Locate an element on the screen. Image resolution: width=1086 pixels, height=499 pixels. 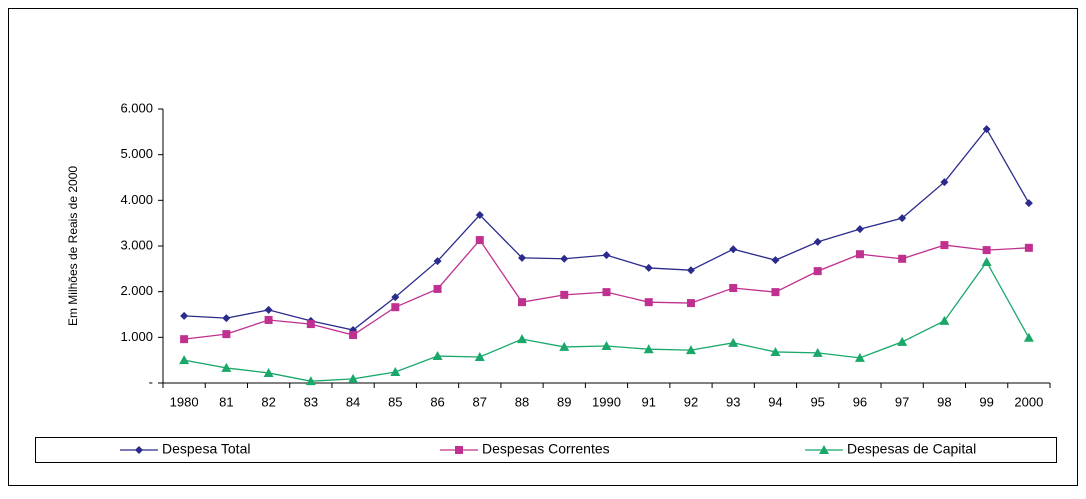
legend-label: Despesas Correntes is located at coordinates (546, 449).